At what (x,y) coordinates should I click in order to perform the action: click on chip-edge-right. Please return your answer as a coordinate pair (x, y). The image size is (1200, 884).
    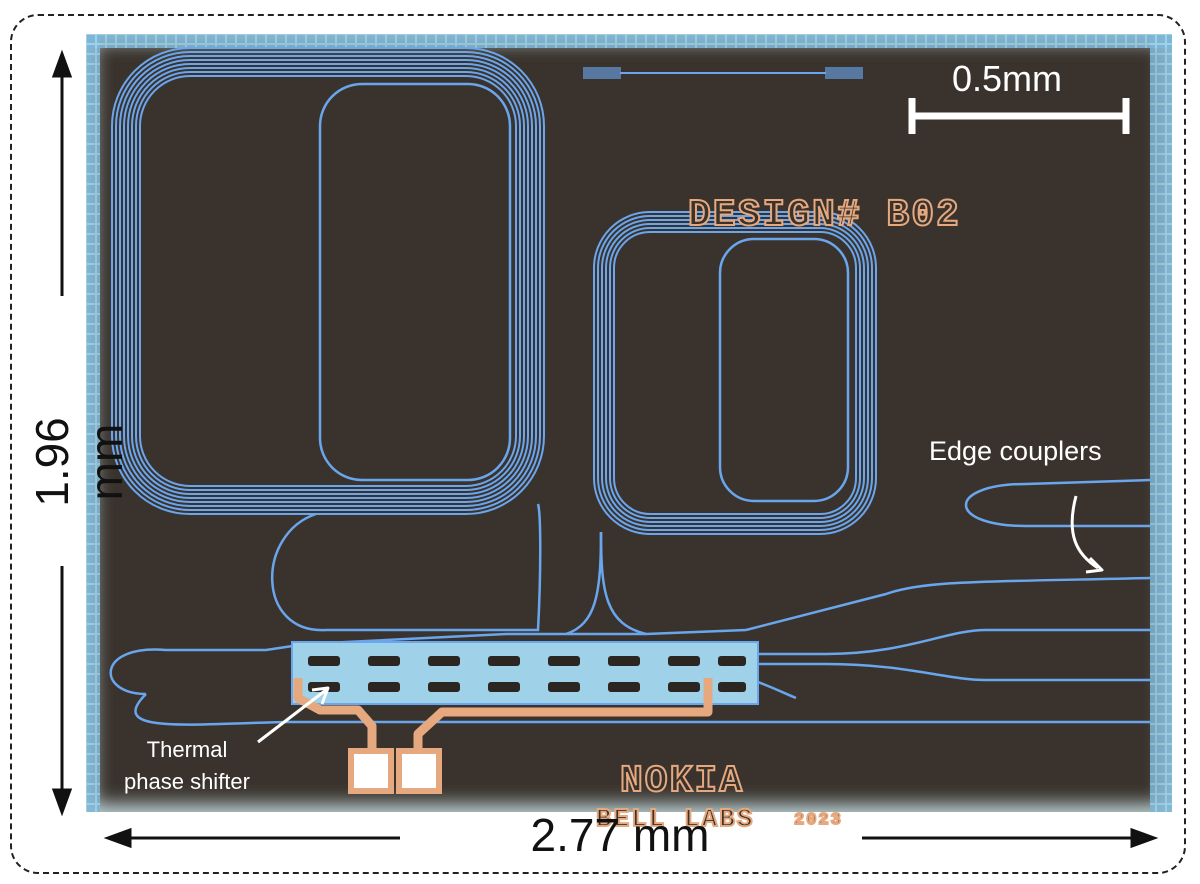
    Looking at the image, I should click on (1161, 423).